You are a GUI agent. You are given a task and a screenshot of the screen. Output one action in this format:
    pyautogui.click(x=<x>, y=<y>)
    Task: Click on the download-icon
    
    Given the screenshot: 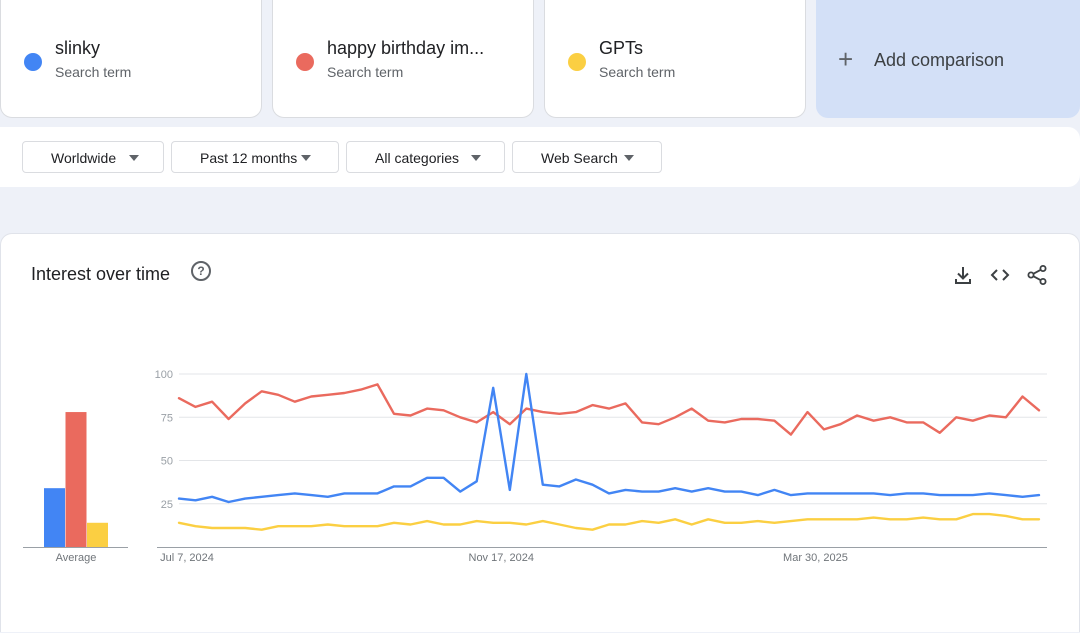 What is the action you would take?
    pyautogui.click(x=963, y=275)
    